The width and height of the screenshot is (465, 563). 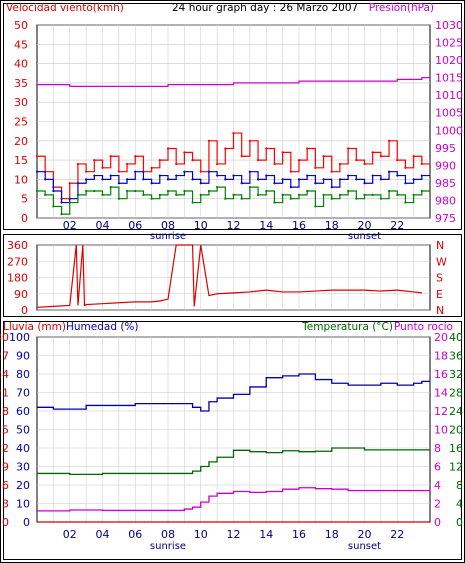 I want to click on panel3-x-tick-label: 04, so click(x=103, y=534).